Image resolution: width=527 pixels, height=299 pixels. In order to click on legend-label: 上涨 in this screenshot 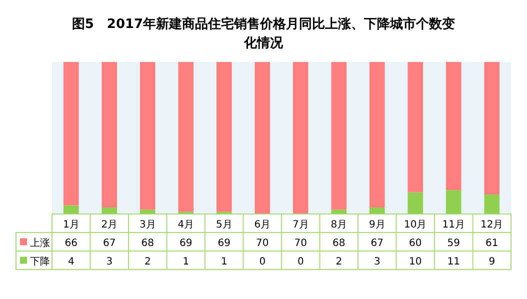, I will do `click(40, 242)`.